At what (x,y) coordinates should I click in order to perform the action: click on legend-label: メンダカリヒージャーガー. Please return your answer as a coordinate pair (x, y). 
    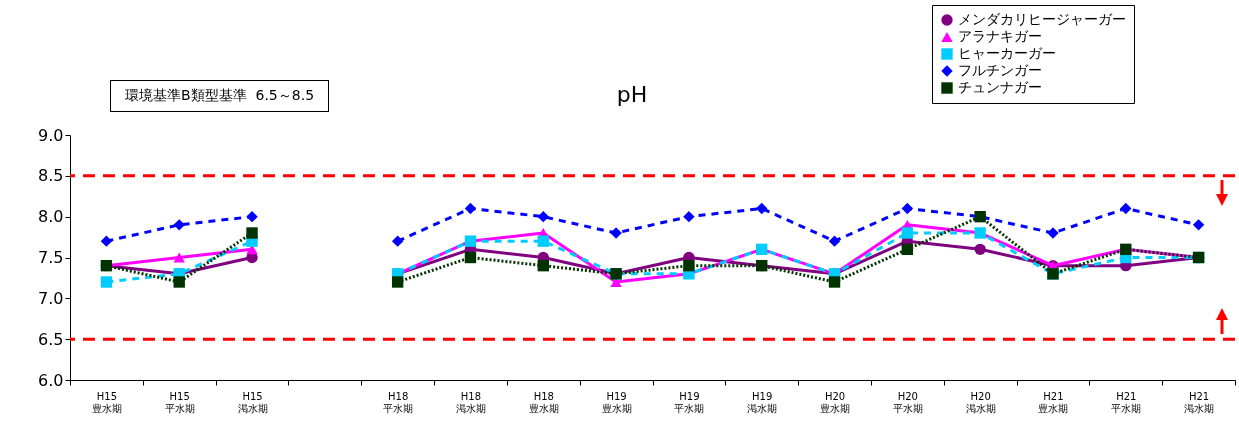
    Looking at the image, I should click on (1042, 19).